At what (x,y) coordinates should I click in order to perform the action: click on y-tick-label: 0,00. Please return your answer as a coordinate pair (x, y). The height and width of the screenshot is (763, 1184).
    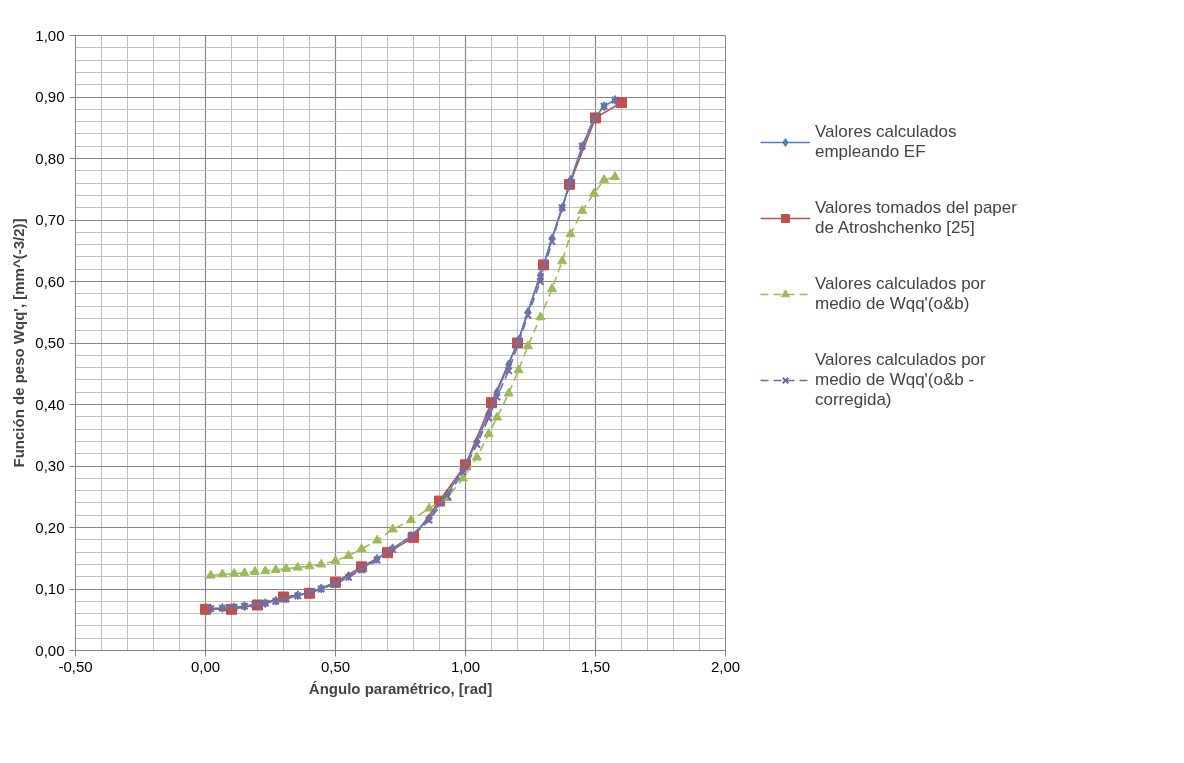
    Looking at the image, I should click on (50, 650).